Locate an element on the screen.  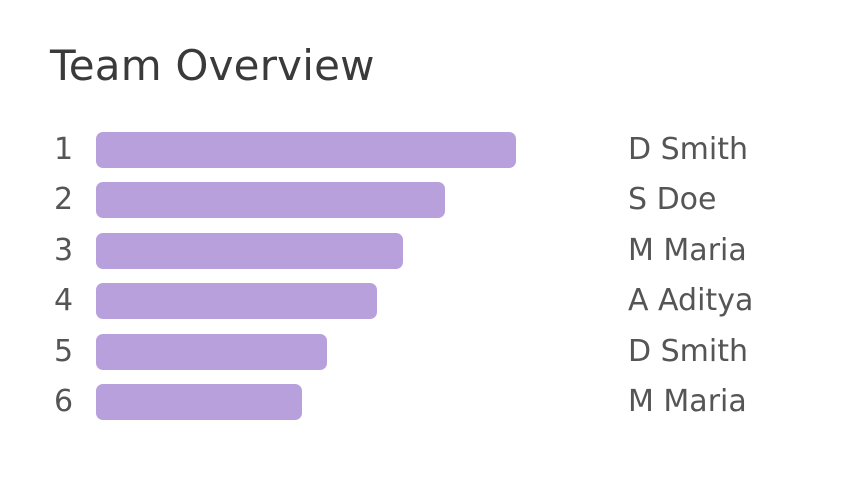
member-name: A Aditya is located at coordinates (691, 300).